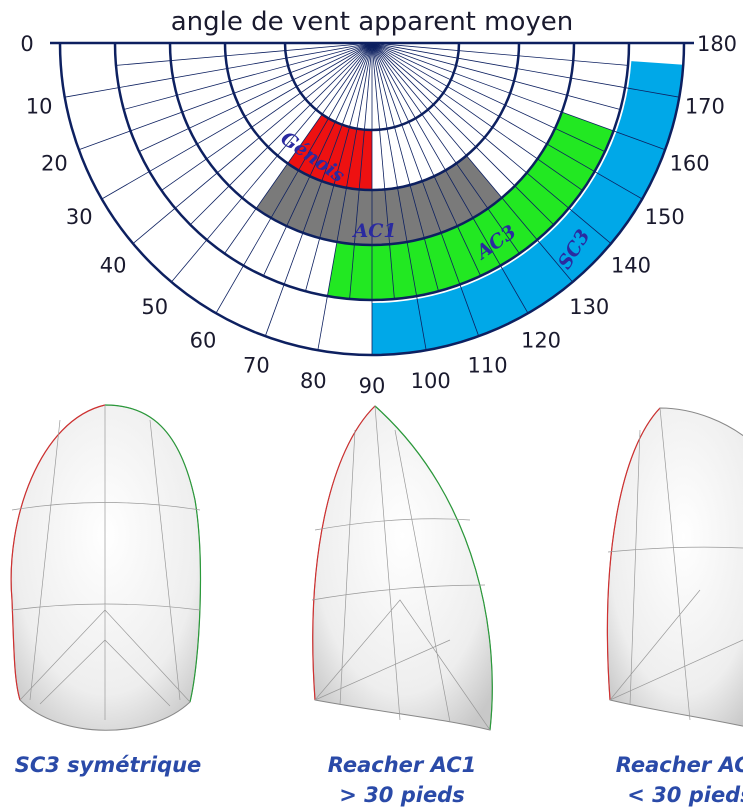 This screenshot has height=811, width=743. Describe the element at coordinates (488, 366) in the screenshot. I see `angle-label: 110` at that location.